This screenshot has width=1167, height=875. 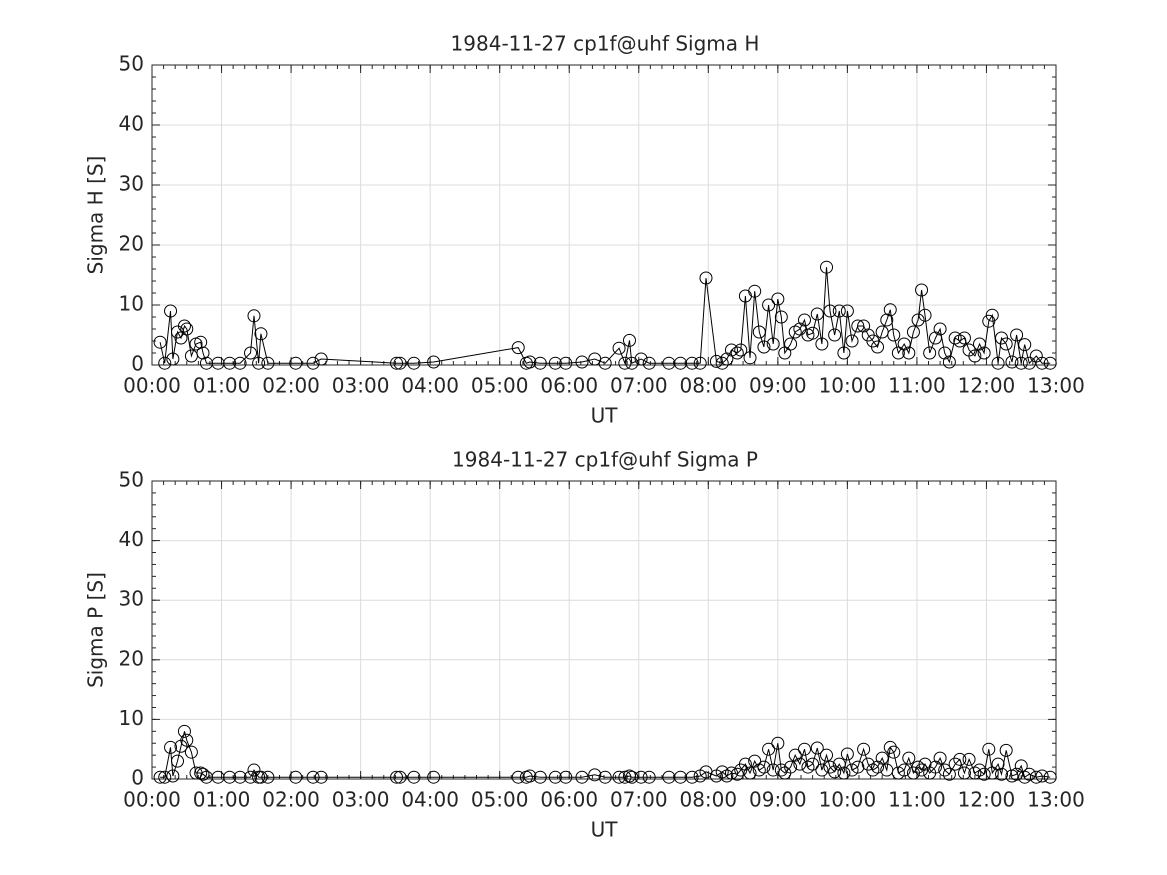 What do you see at coordinates (1056, 800) in the screenshot?
I see `x-tick-label: 13:00` at bounding box center [1056, 800].